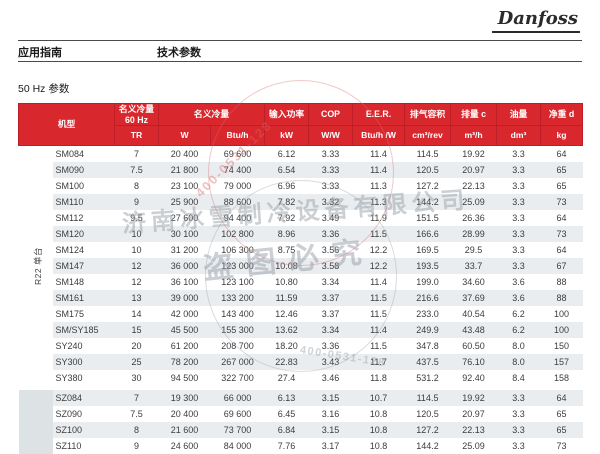 The width and height of the screenshot is (600, 454). Describe the element at coordinates (237, 234) in the screenshot. I see `value-cell: 102 800` at that location.